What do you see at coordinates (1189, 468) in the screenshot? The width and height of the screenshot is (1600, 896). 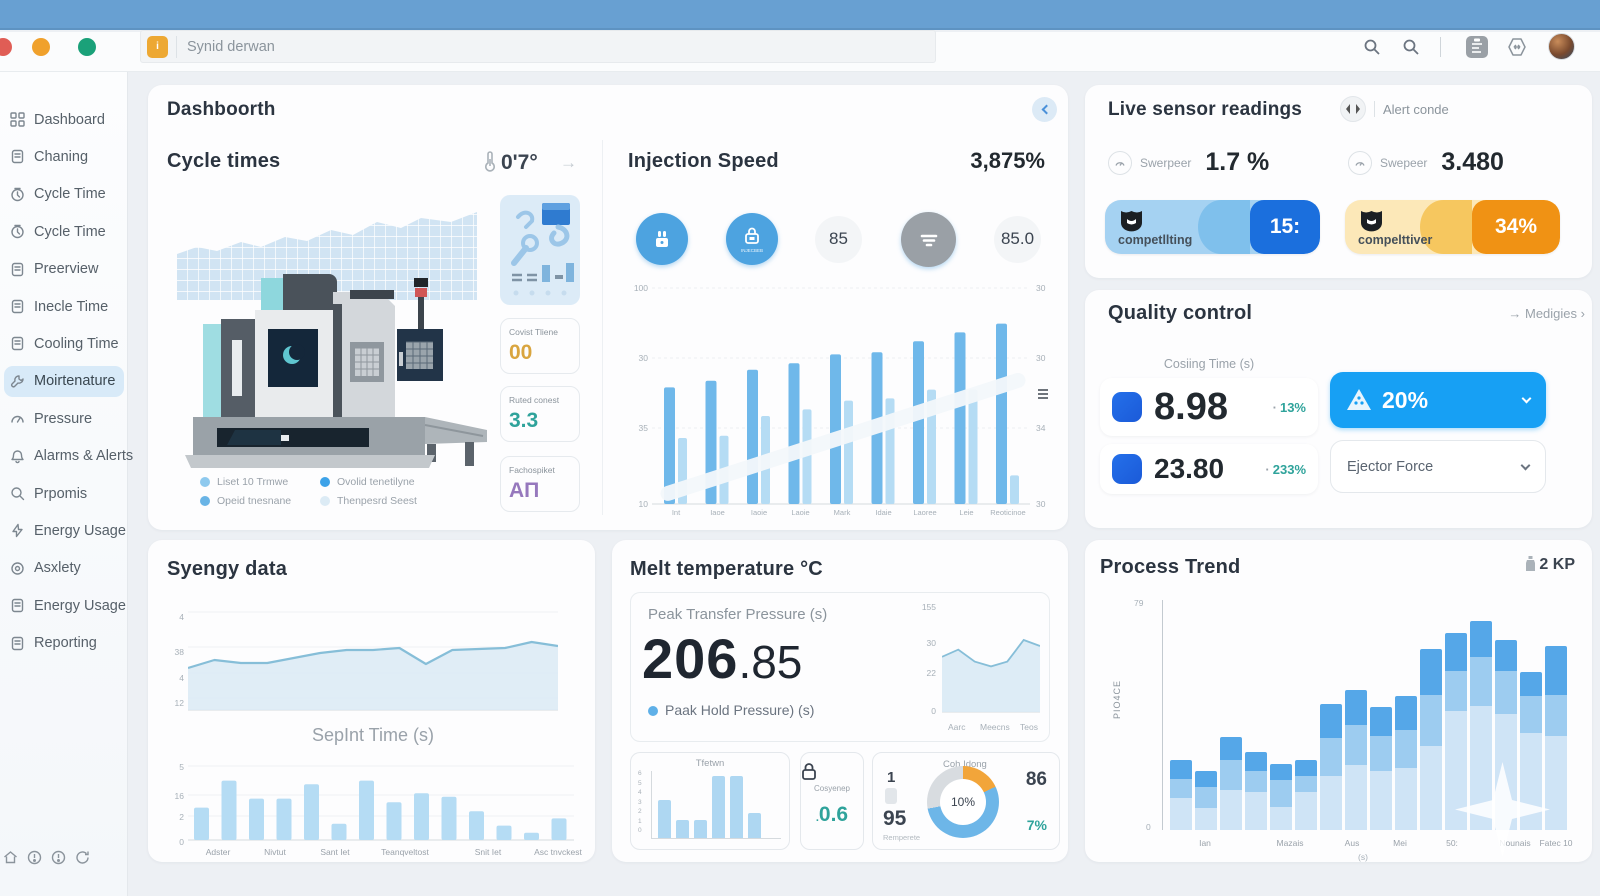 I see `quality-value: 23.80` at bounding box center [1189, 468].